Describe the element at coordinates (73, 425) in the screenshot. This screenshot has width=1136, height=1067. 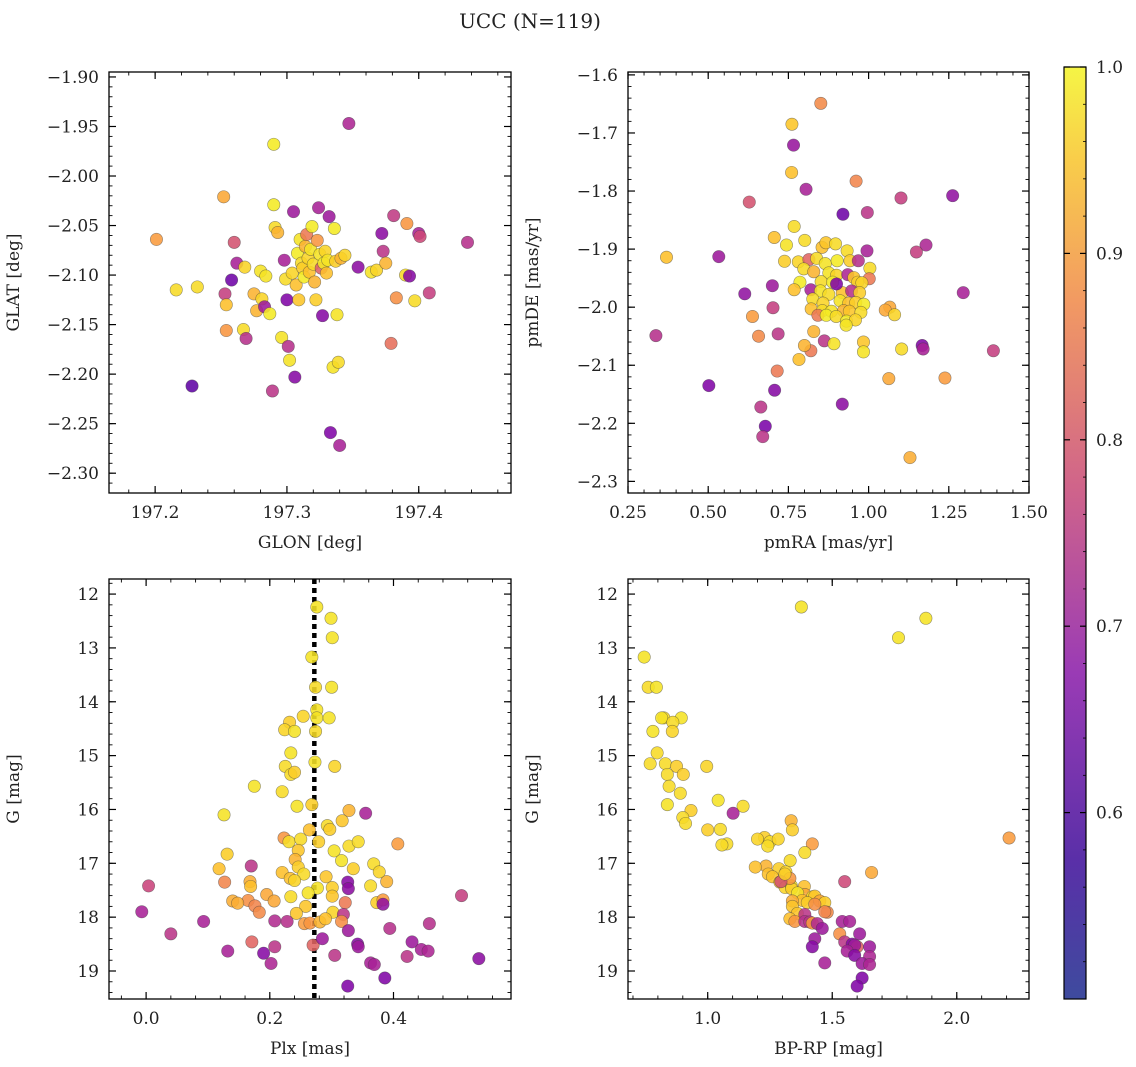
I see `y-tick-label: −2.25` at that location.